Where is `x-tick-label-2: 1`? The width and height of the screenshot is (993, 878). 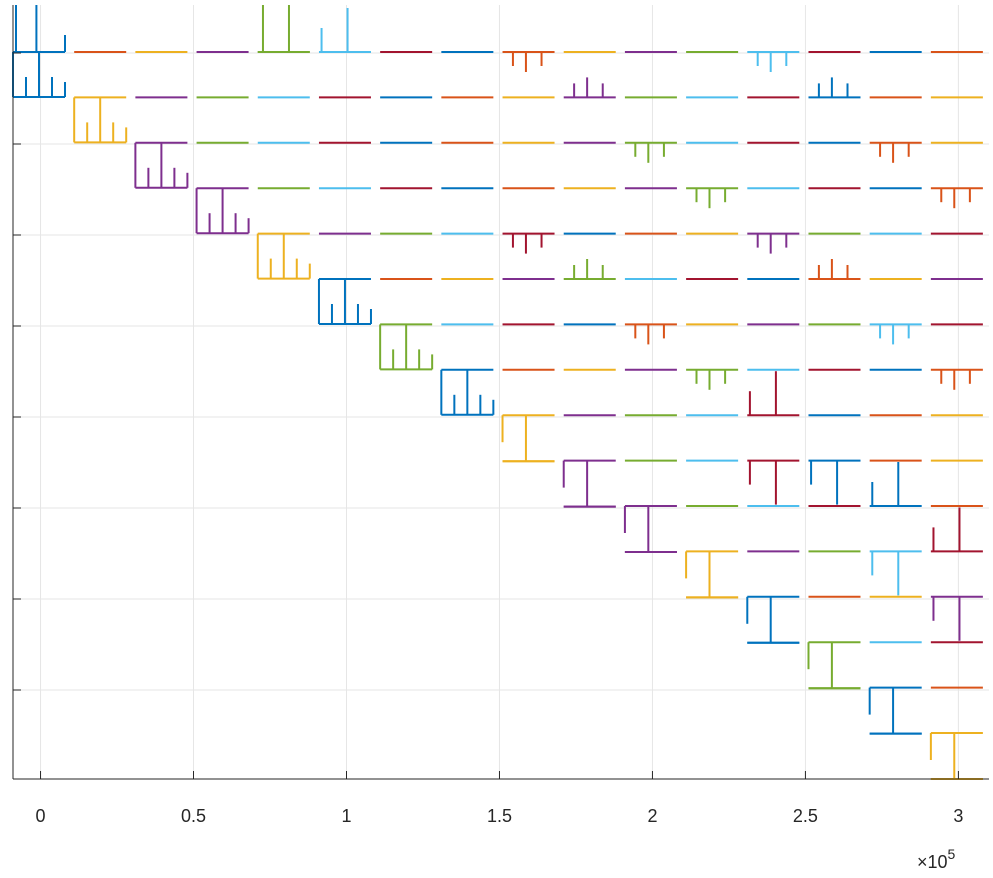 x-tick-label-2: 1 is located at coordinates (346, 816).